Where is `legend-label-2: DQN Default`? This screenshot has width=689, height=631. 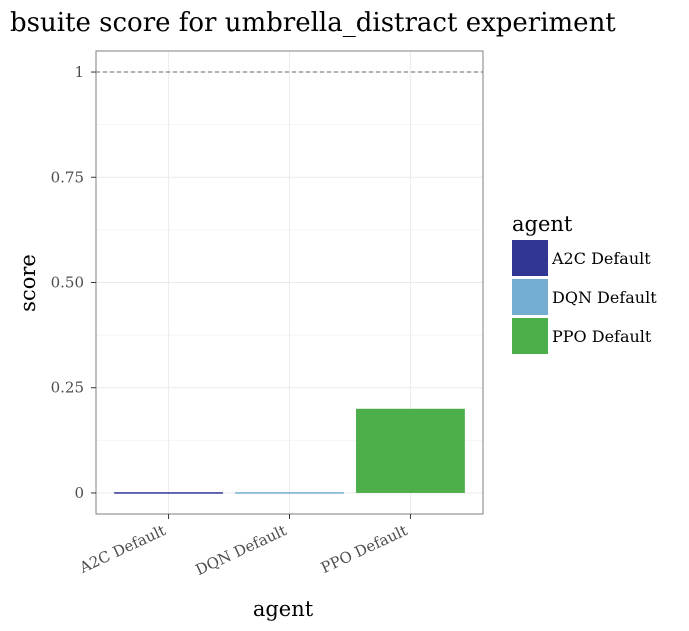 legend-label-2: DQN Default is located at coordinates (604, 297).